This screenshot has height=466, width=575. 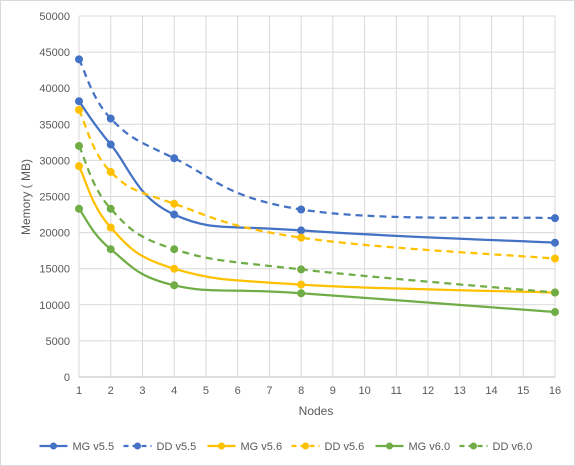 I want to click on y-tick-label: 15000, so click(x=54, y=270).